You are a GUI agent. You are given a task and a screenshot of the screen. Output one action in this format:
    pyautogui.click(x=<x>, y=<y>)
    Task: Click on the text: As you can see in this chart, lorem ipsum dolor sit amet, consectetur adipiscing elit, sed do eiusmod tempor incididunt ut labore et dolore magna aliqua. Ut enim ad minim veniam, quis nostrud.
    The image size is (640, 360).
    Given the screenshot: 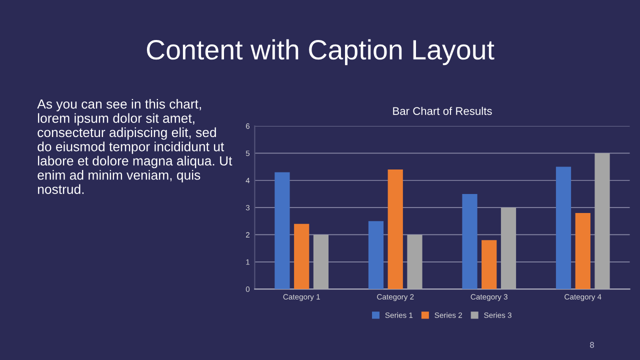 What is the action you would take?
    pyautogui.click(x=134, y=146)
    